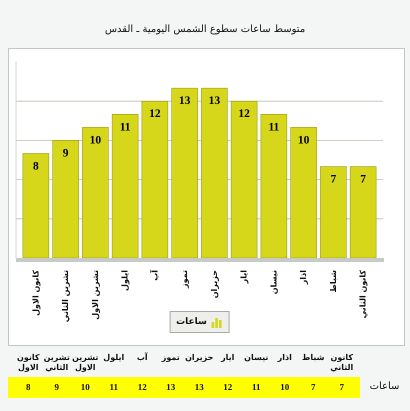 This screenshot has height=411, width=410. What do you see at coordinates (303, 277) in the screenshot?
I see `x-tick-label: اذار` at bounding box center [303, 277].